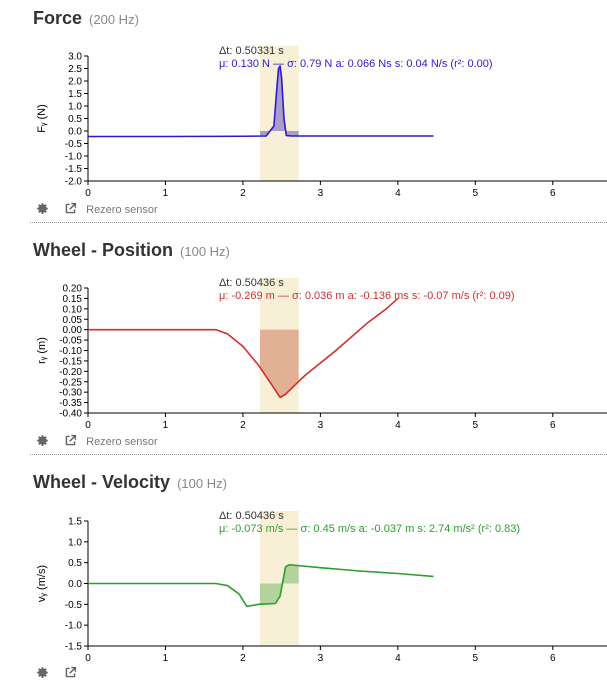  I want to click on panel-title-text: Wheel - Position, so click(103, 250).